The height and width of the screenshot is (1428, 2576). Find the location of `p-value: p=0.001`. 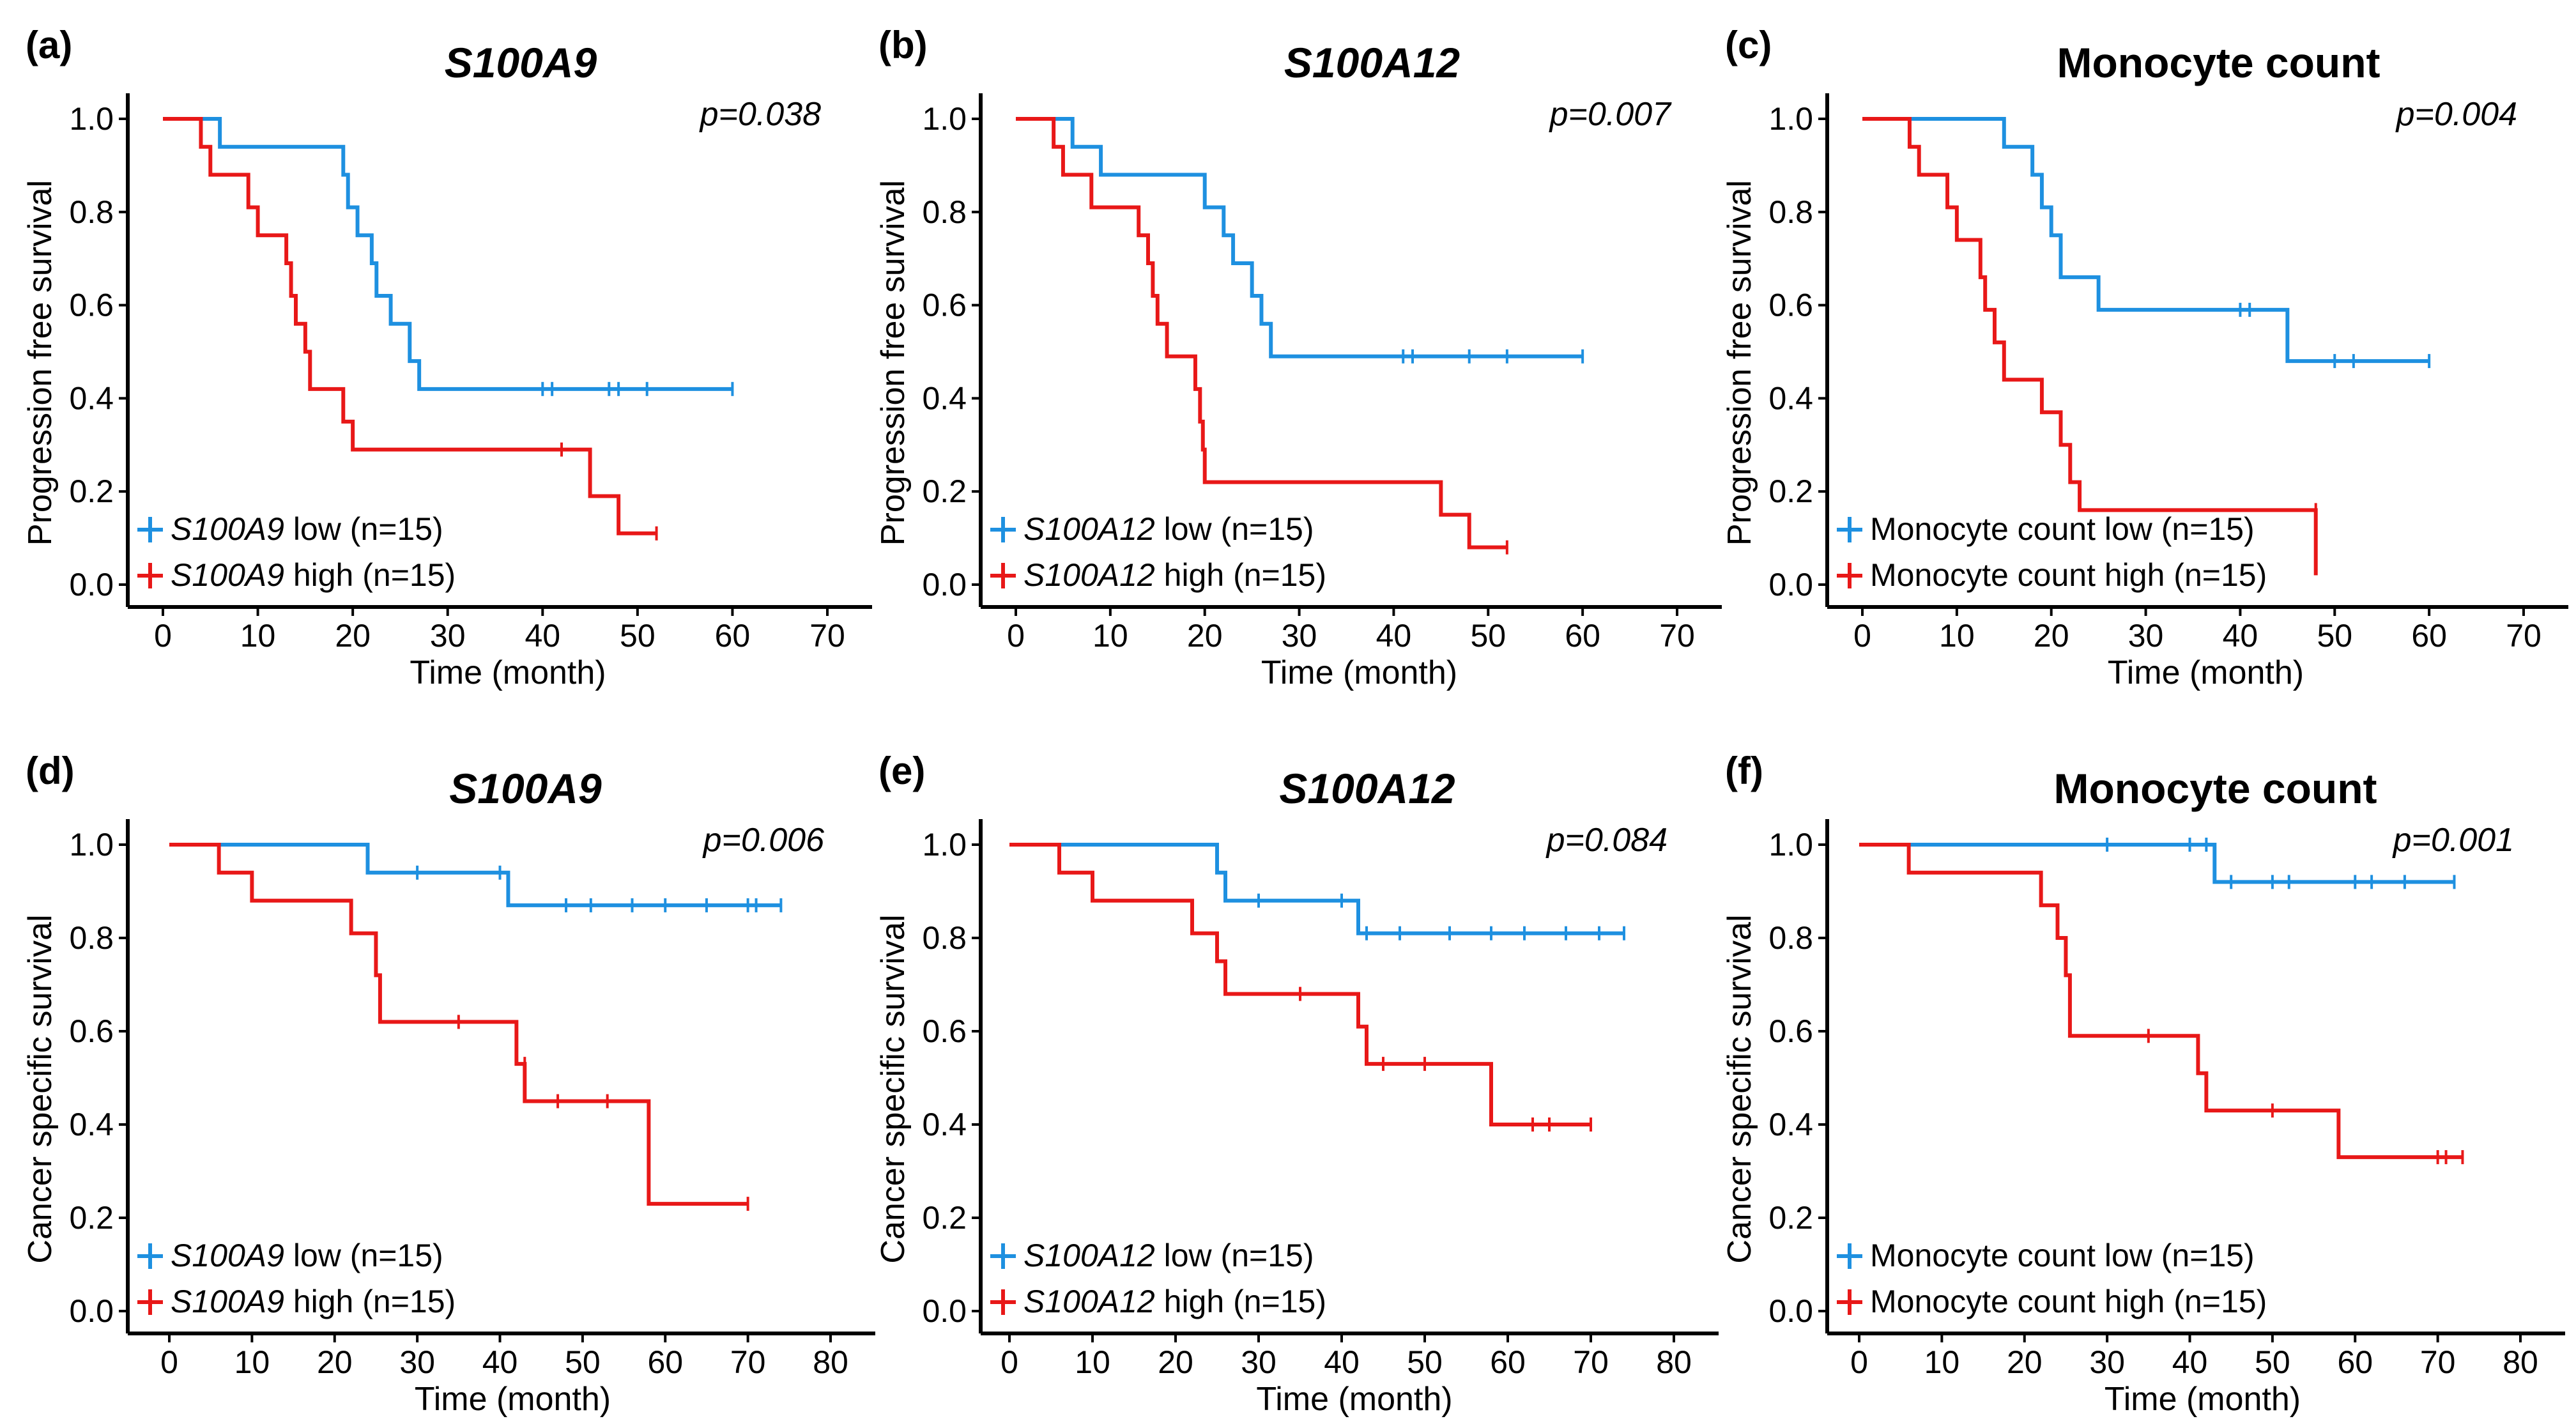

p-value: p=0.001 is located at coordinates (2453, 841).